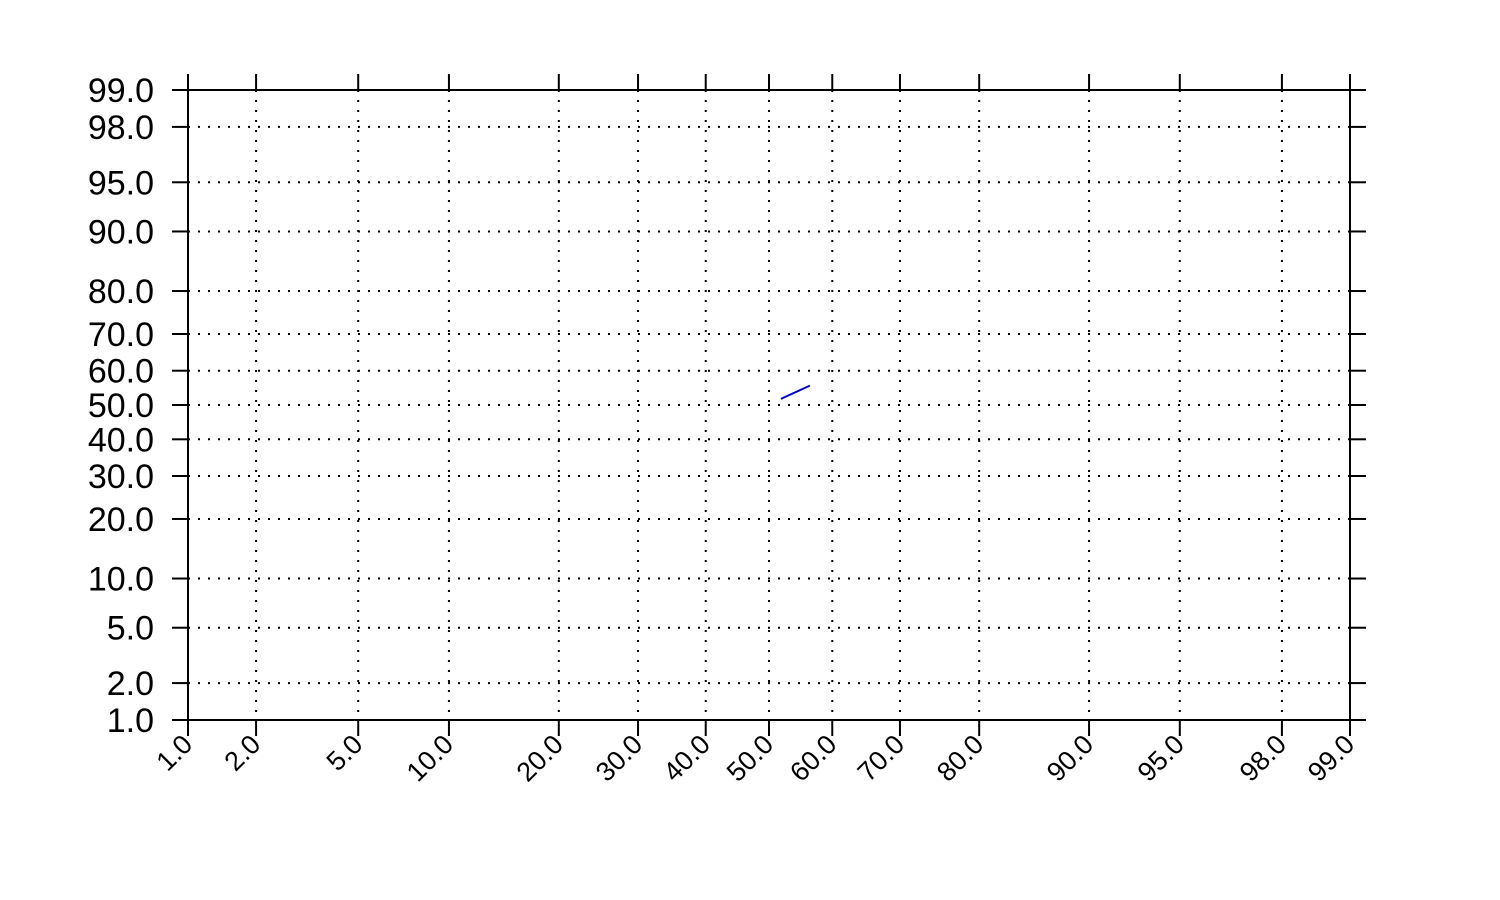 The image size is (1500, 900). What do you see at coordinates (1331, 758) in the screenshot?
I see `x-tick-label: 99.0` at bounding box center [1331, 758].